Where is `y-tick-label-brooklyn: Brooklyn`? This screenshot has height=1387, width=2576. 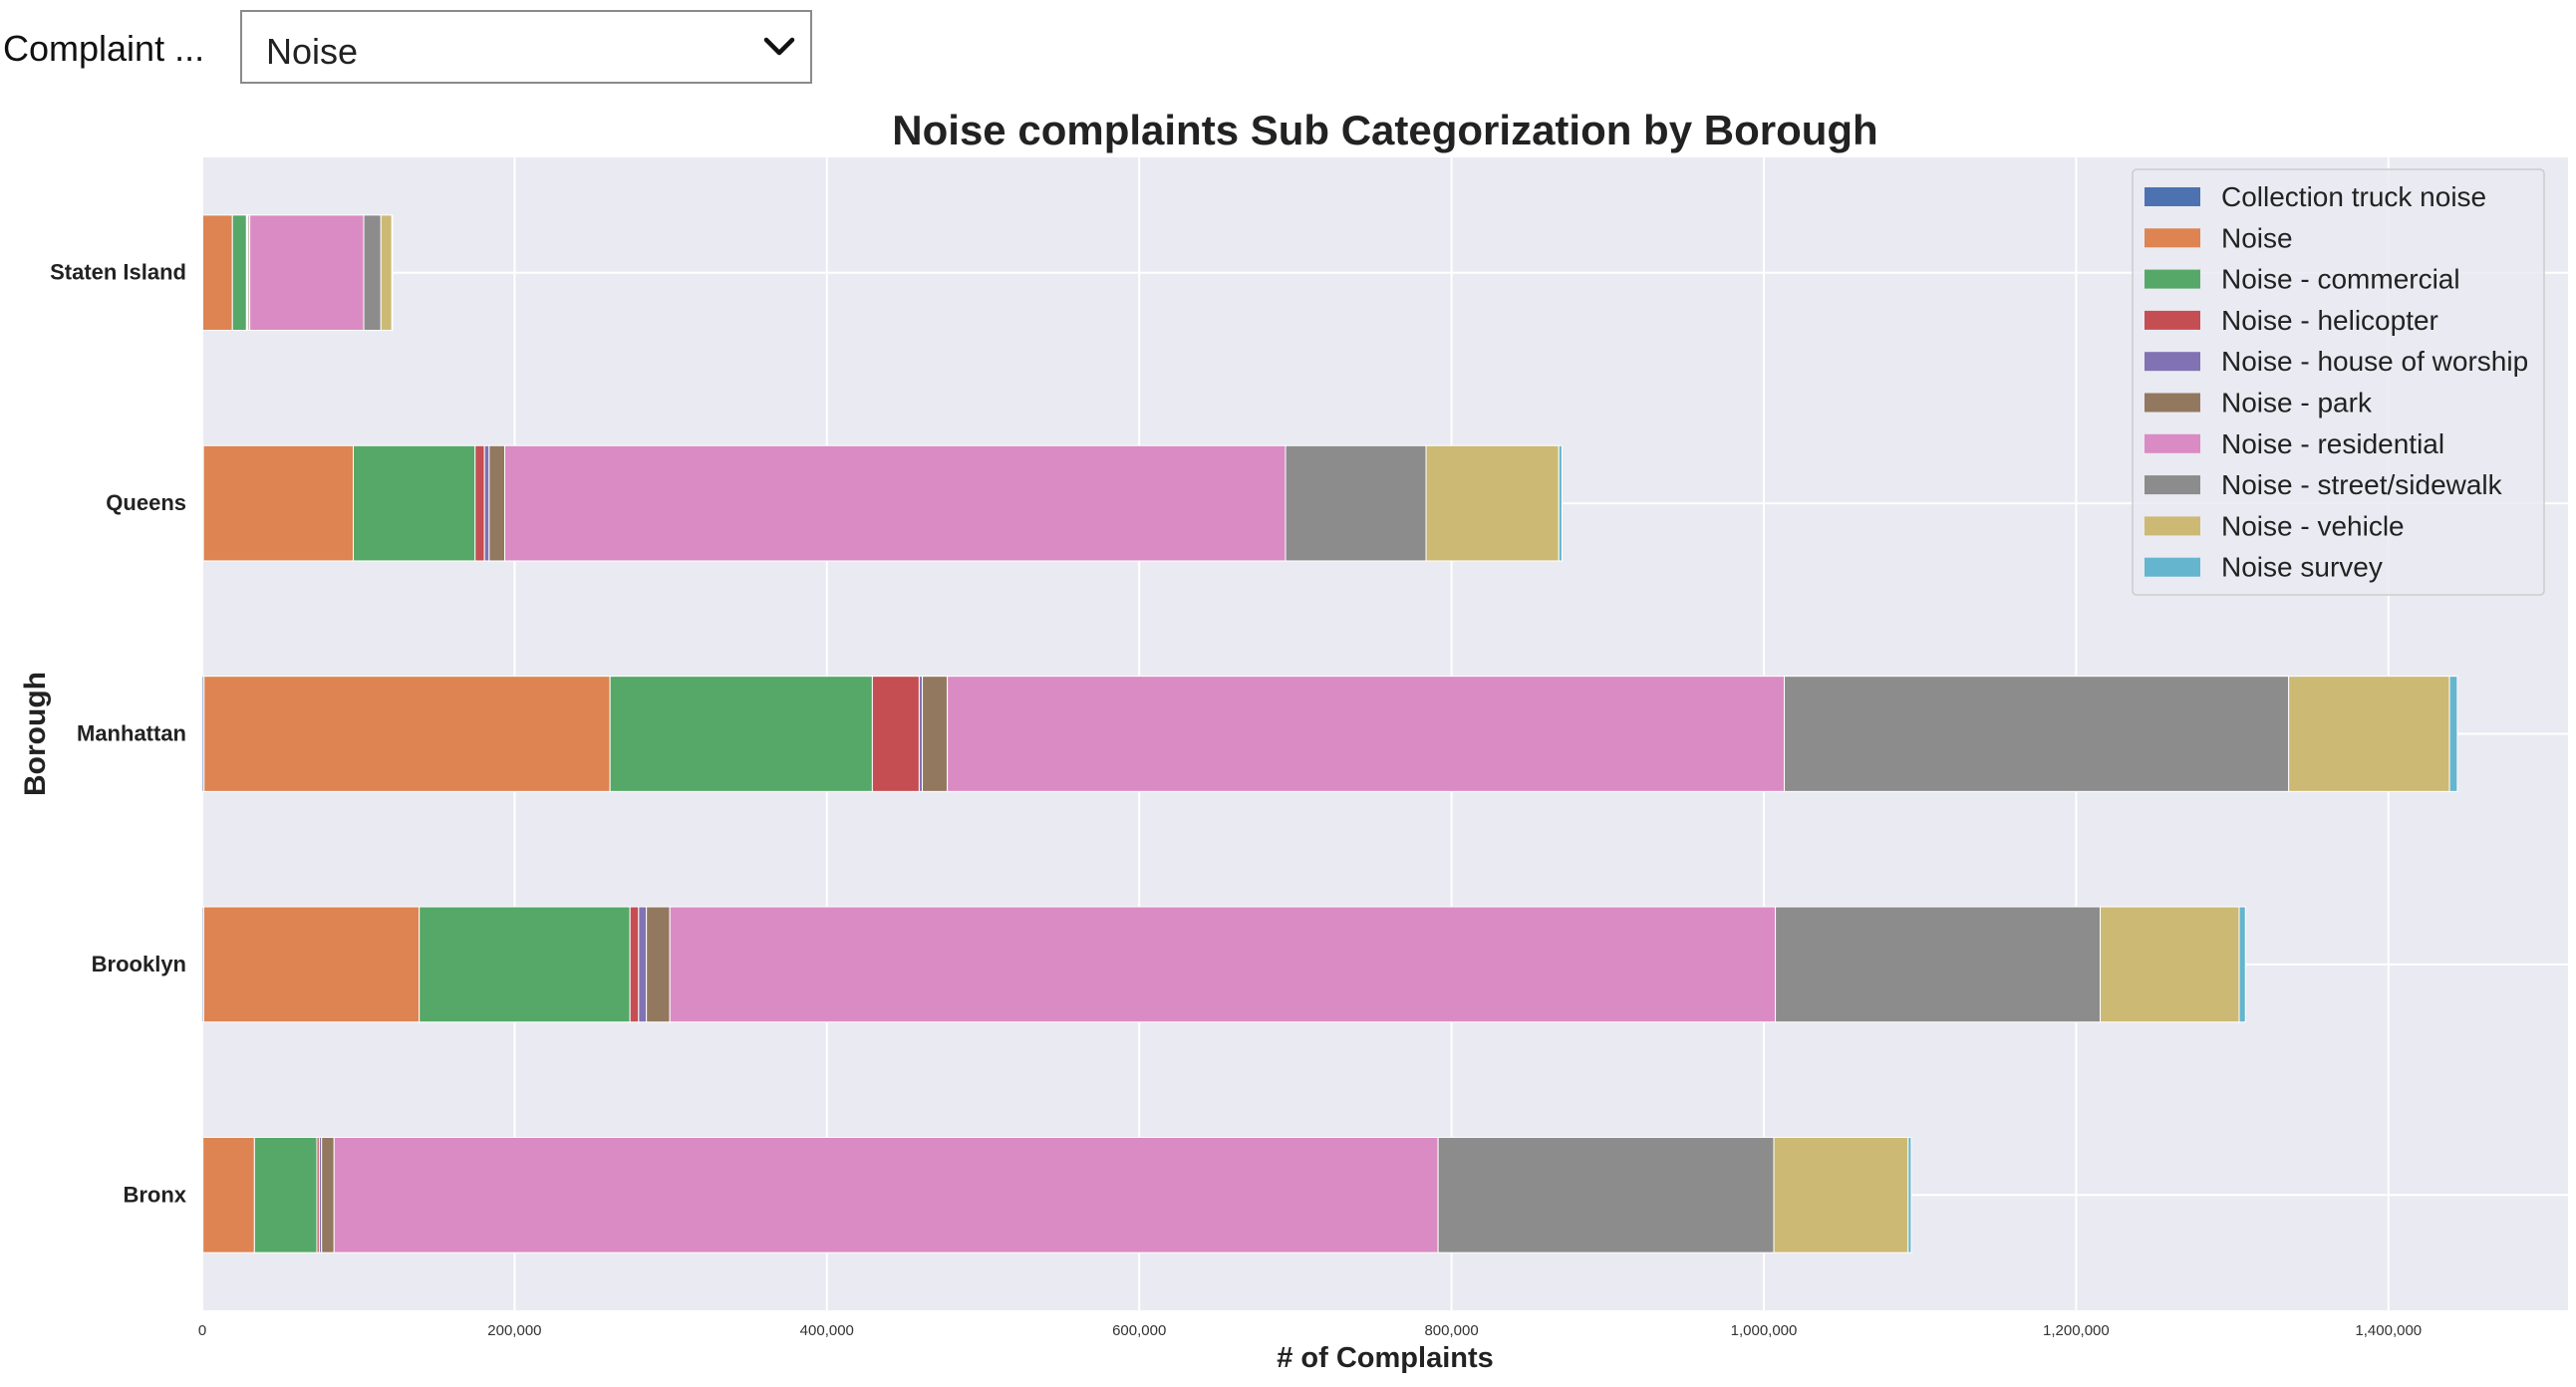 y-tick-label-brooklyn: Brooklyn is located at coordinates (139, 964).